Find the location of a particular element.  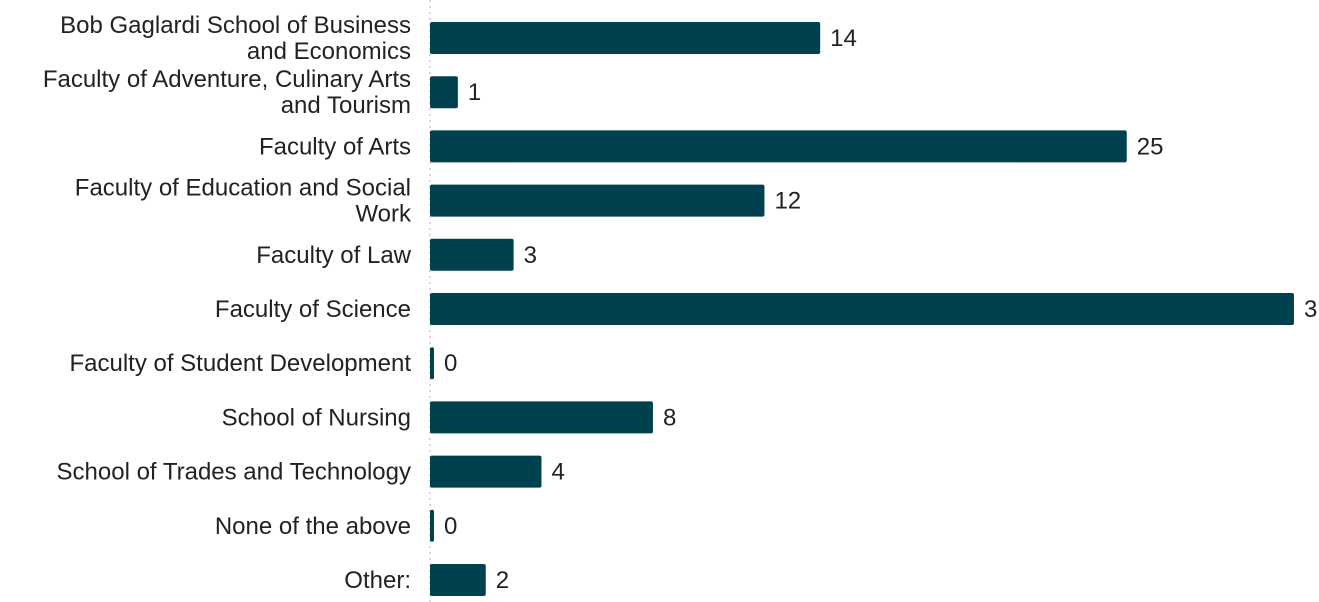

value-label: 25 is located at coordinates (1150, 146).